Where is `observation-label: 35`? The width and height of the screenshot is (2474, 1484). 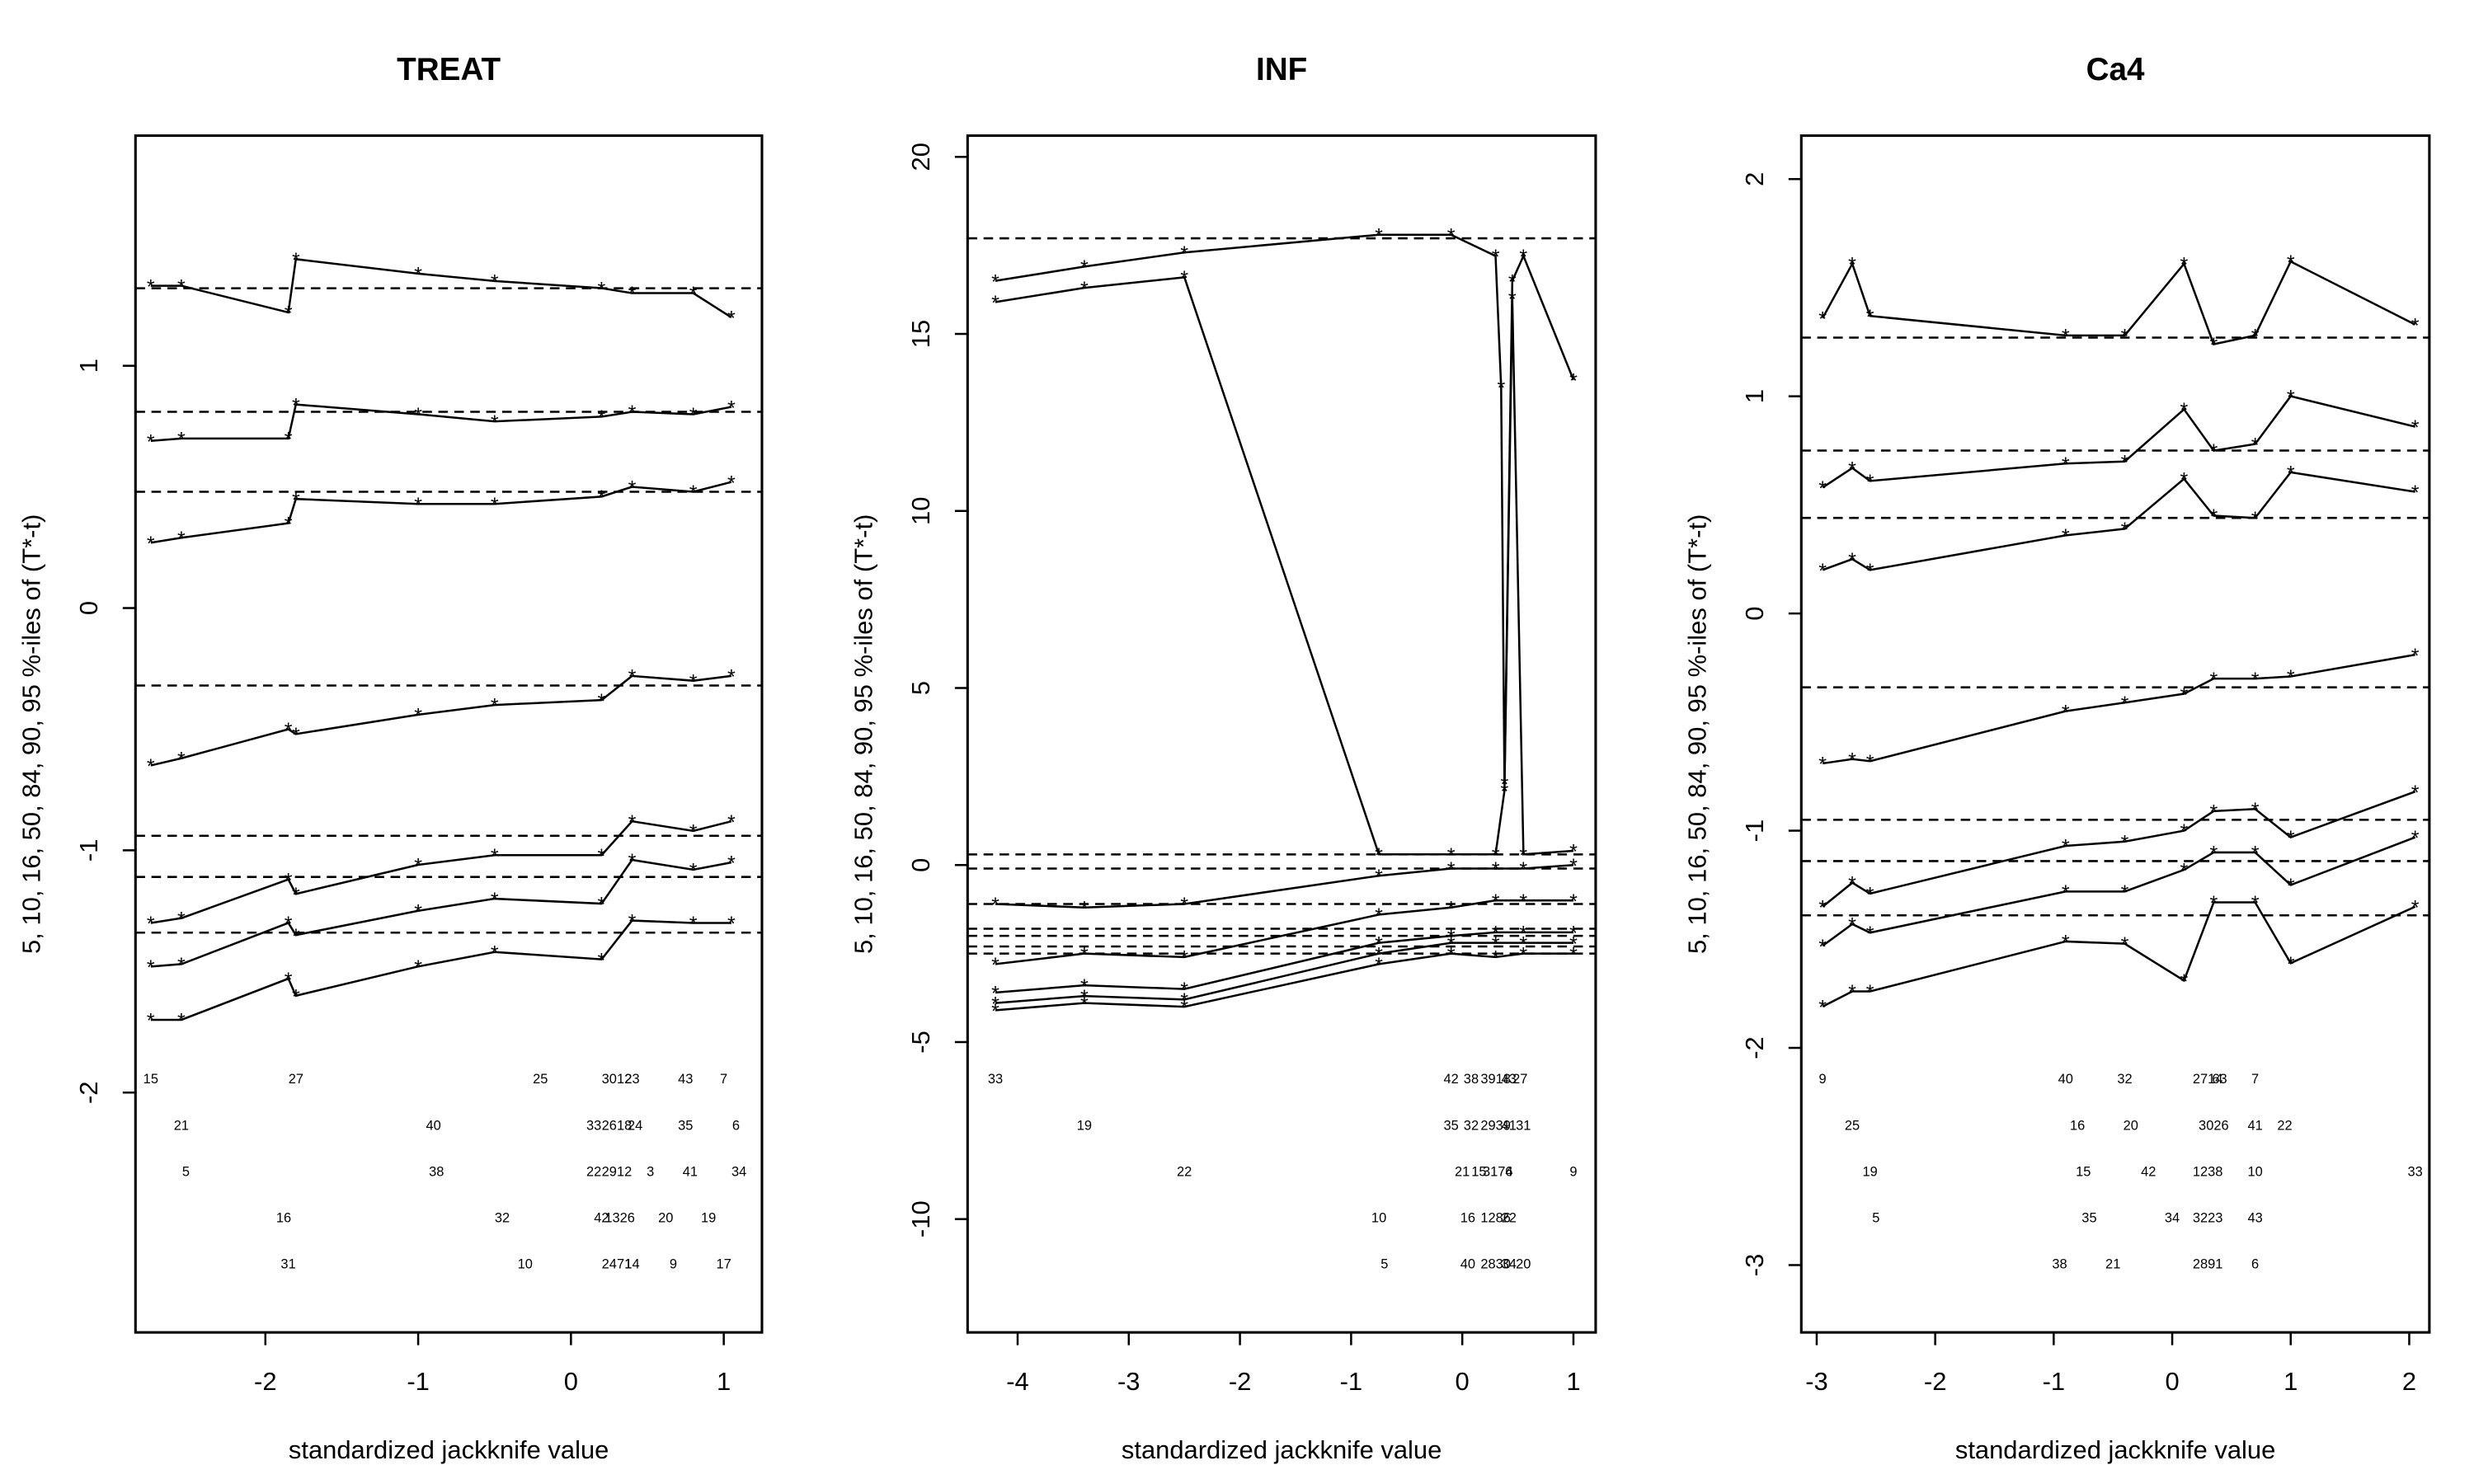
observation-label: 35 is located at coordinates (1451, 1125).